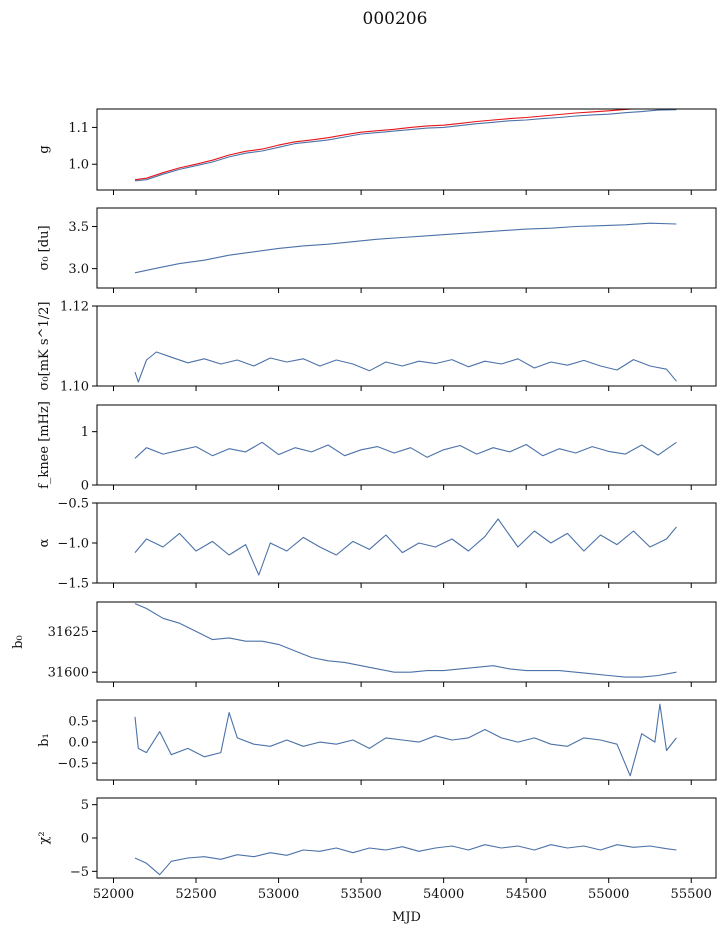 Image resolution: width=725 pixels, height=936 pixels. I want to click on ylabel-b1: b₁, so click(44, 740).